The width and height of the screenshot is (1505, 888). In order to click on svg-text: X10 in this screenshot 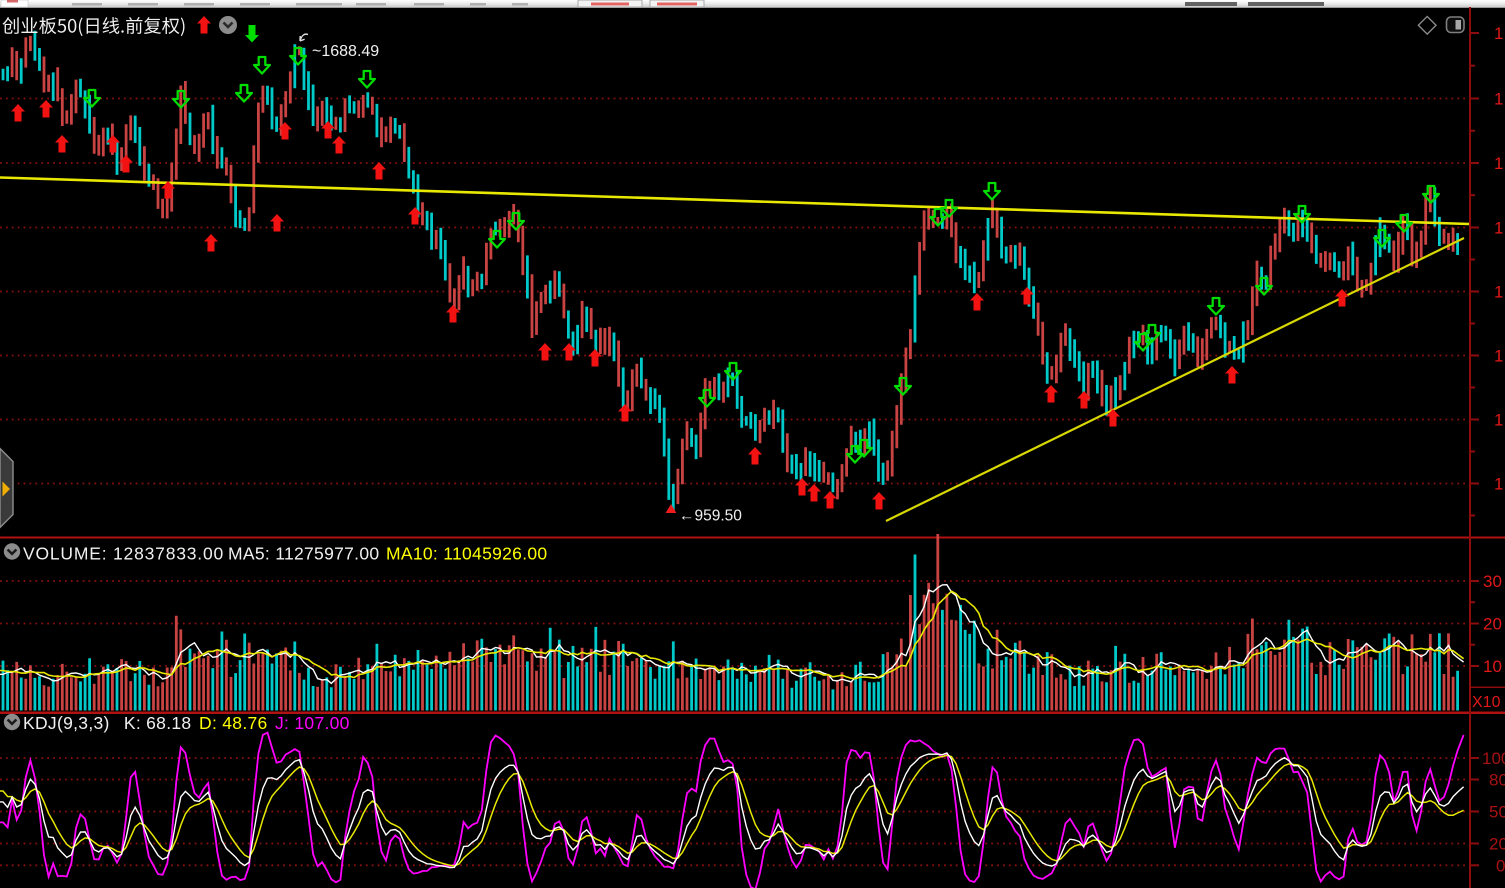, I will do `click(1486, 702)`.